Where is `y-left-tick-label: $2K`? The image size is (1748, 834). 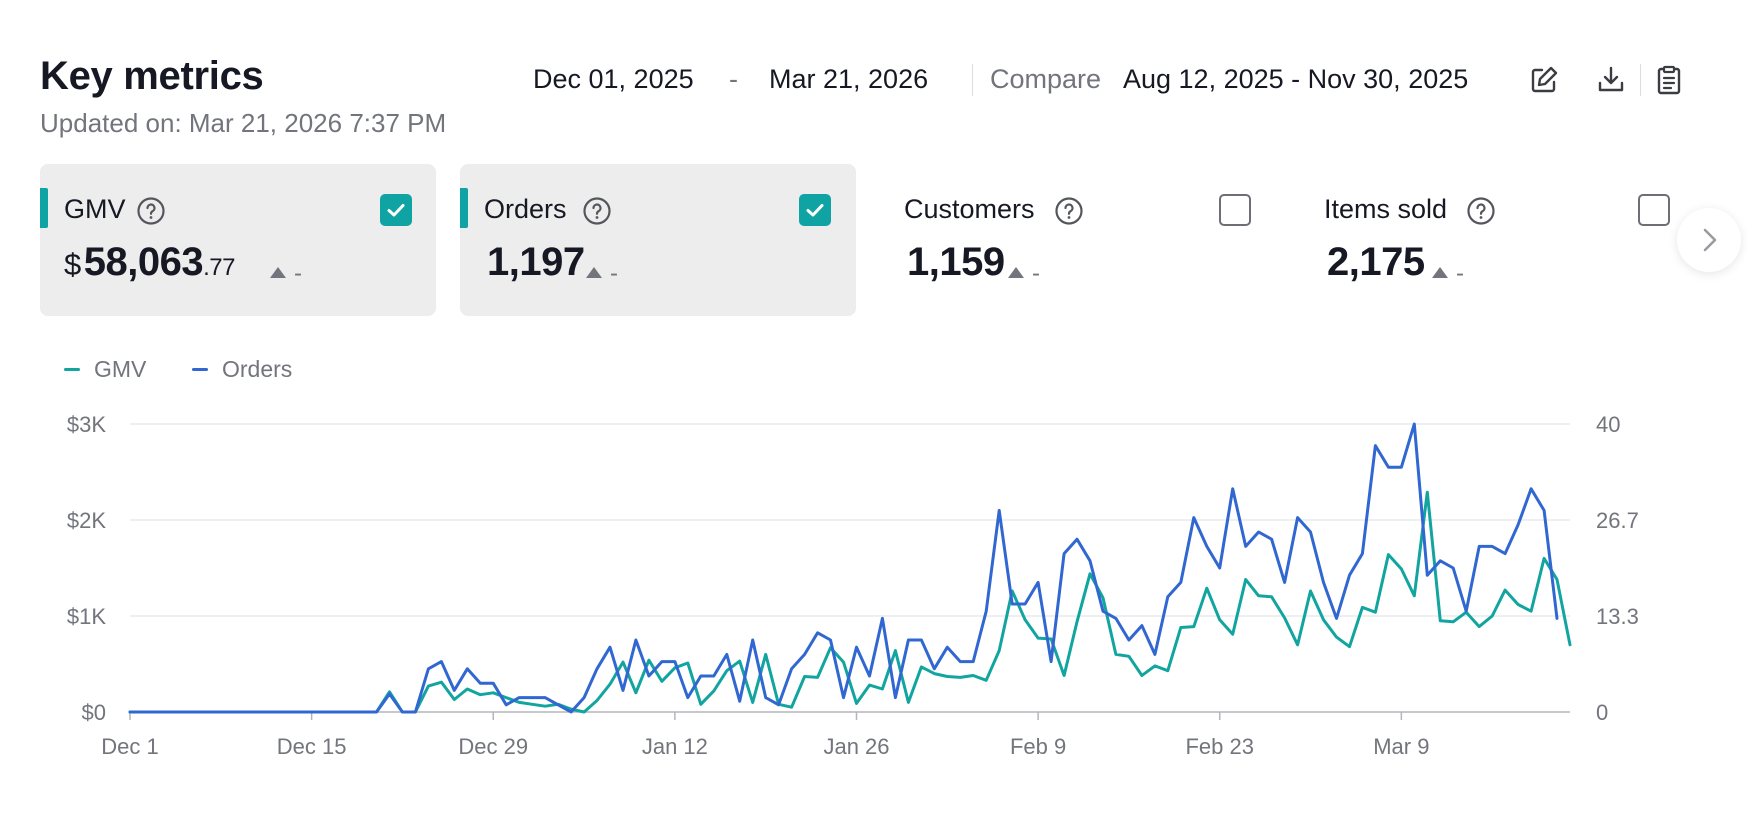 y-left-tick-label: $2K is located at coordinates (86, 520).